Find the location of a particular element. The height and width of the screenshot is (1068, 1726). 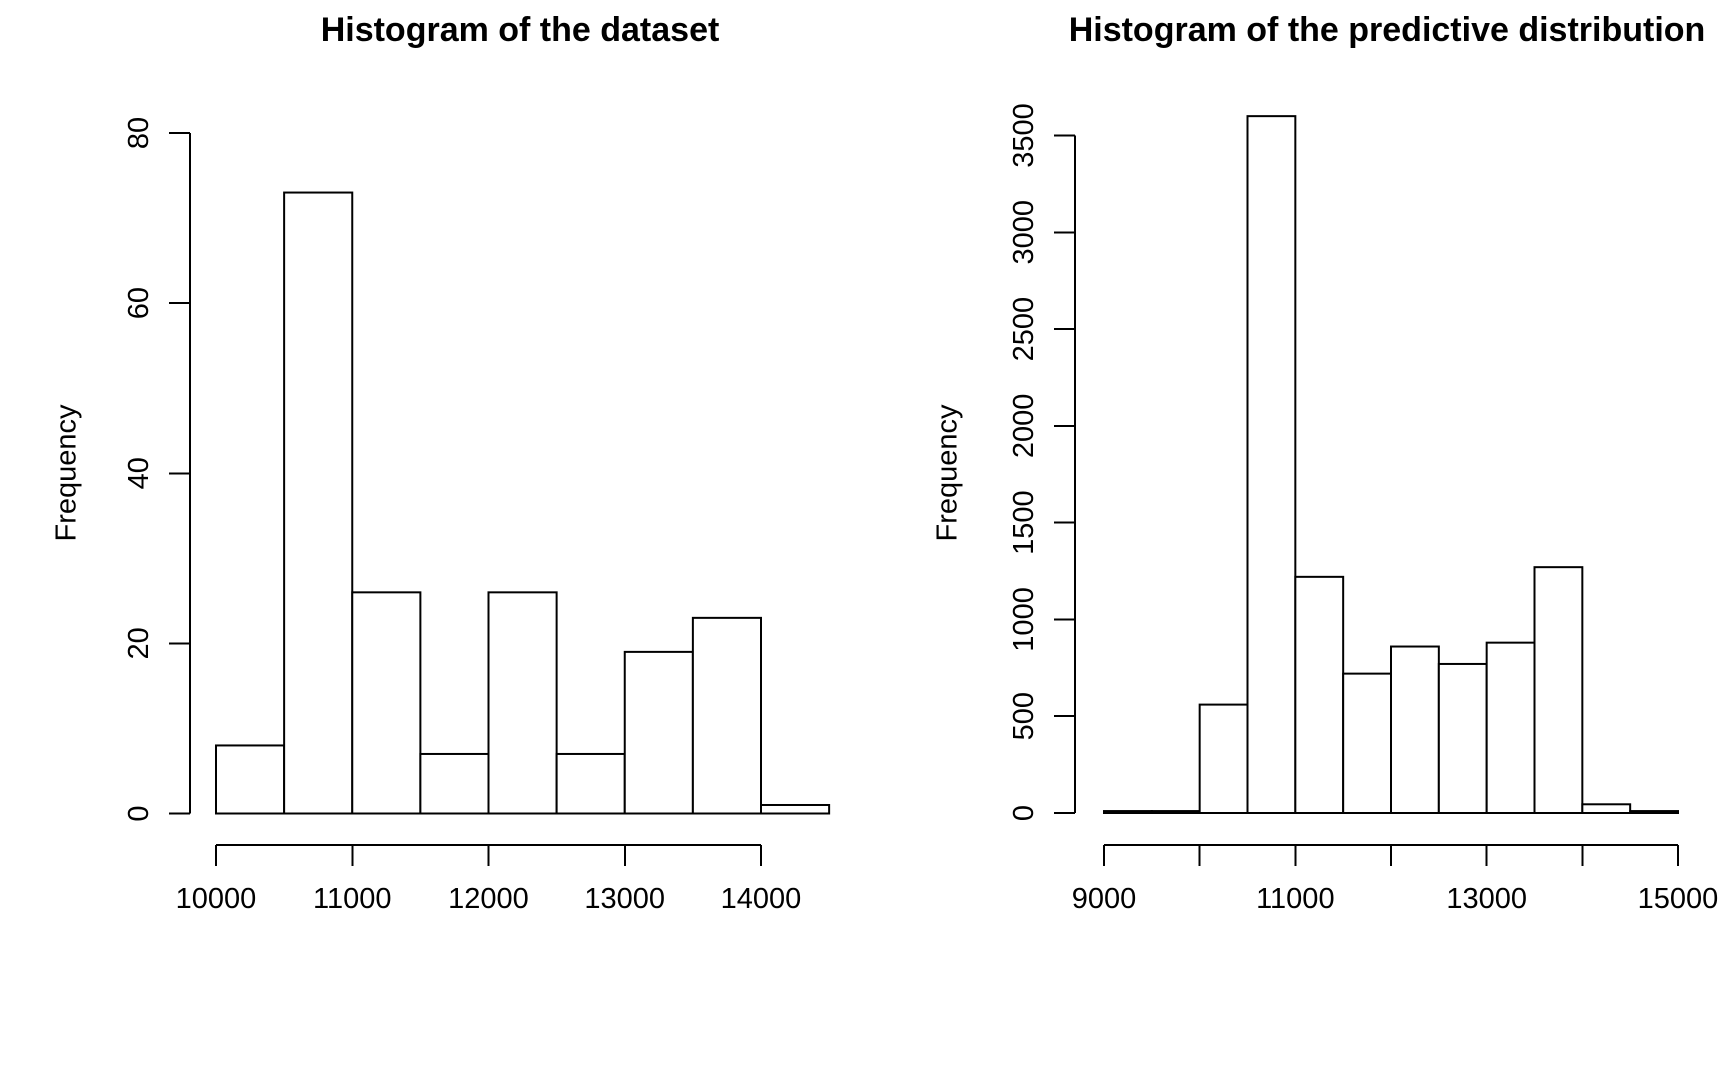

predictive-chart-title: Histogram of the predictive distribution is located at coordinates (1387, 30).